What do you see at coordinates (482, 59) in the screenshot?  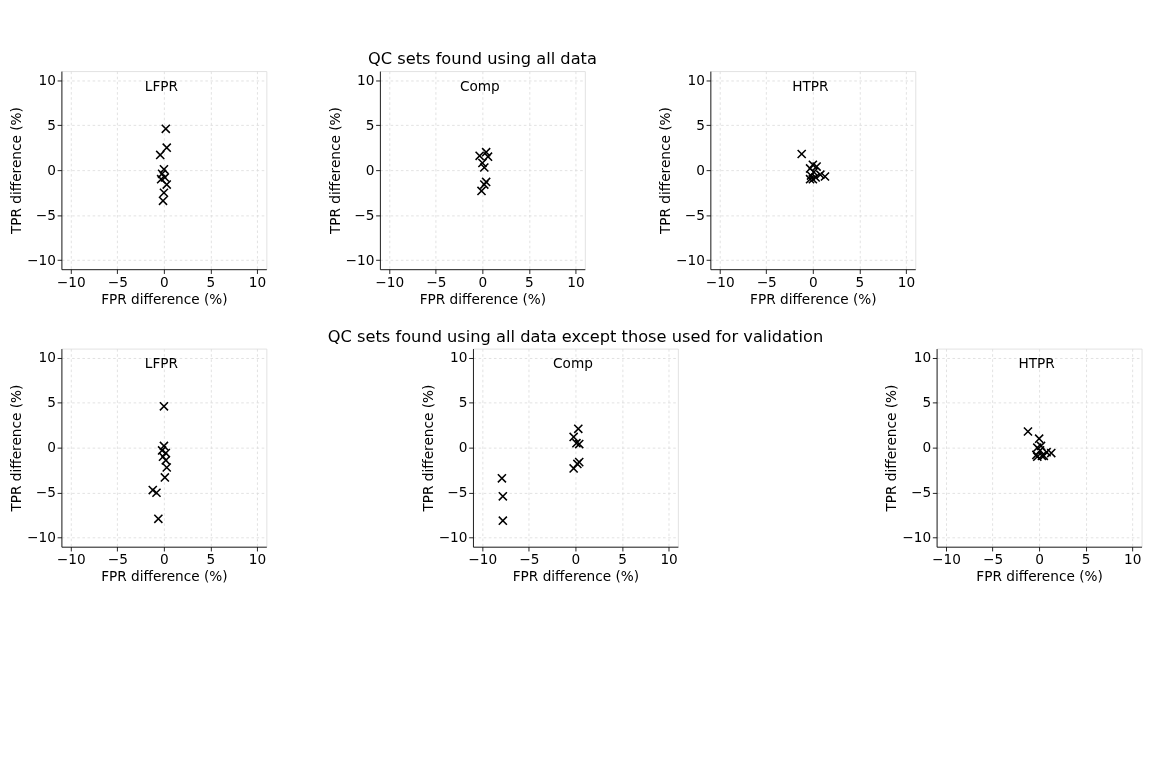 I see `chart-subtitle: QC sets found using all data` at bounding box center [482, 59].